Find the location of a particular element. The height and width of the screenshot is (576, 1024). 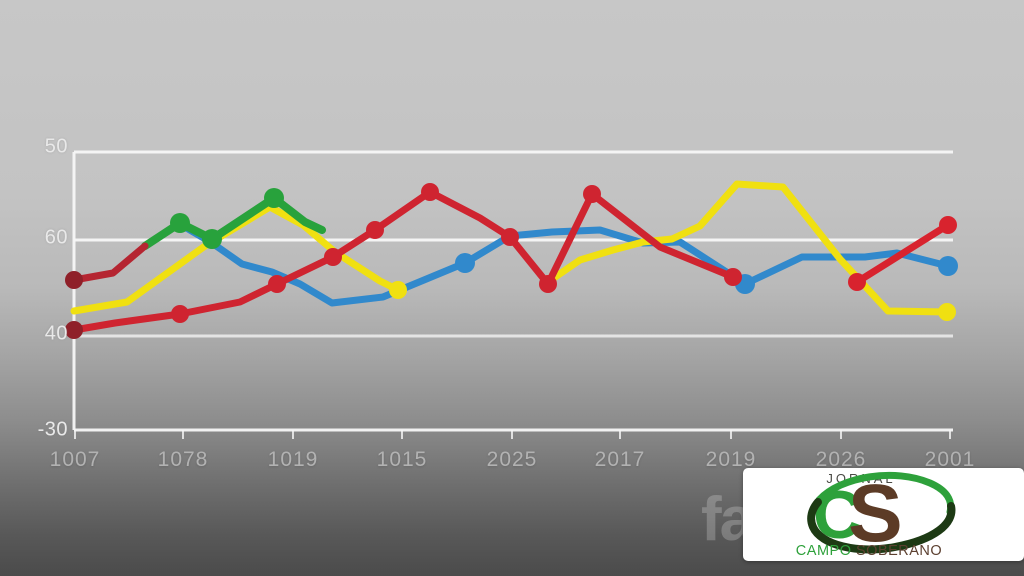

x-tick-label: 1007 is located at coordinates (75, 459).